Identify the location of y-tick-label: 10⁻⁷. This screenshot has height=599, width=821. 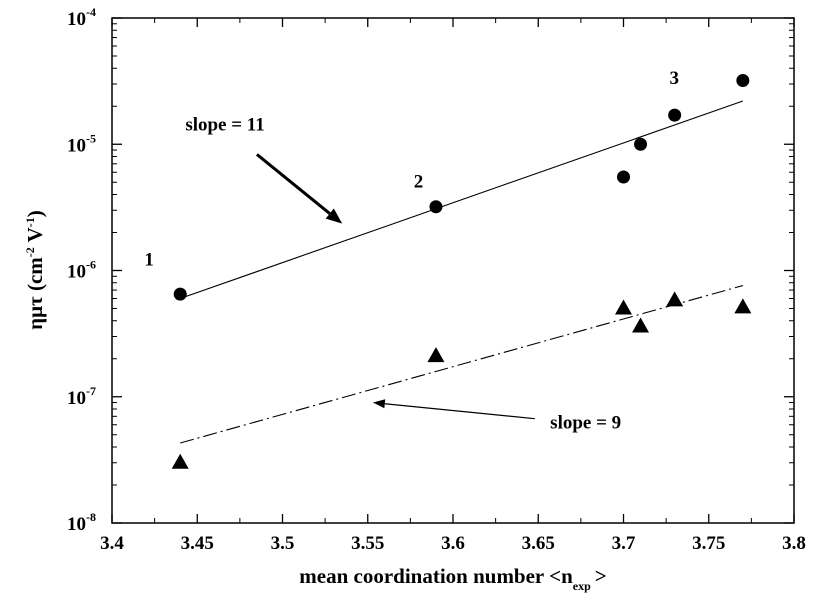
(81, 396).